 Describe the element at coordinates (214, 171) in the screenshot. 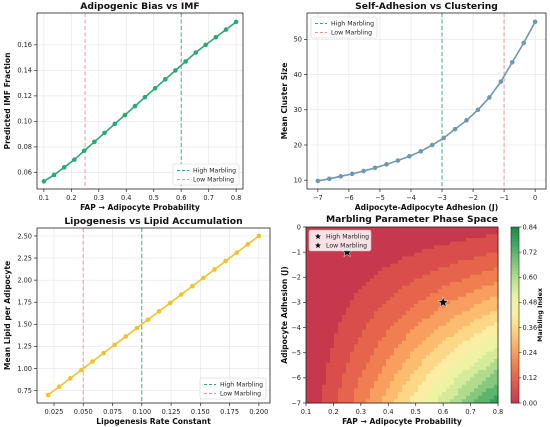

I see `legend-label: High Marbling` at that location.